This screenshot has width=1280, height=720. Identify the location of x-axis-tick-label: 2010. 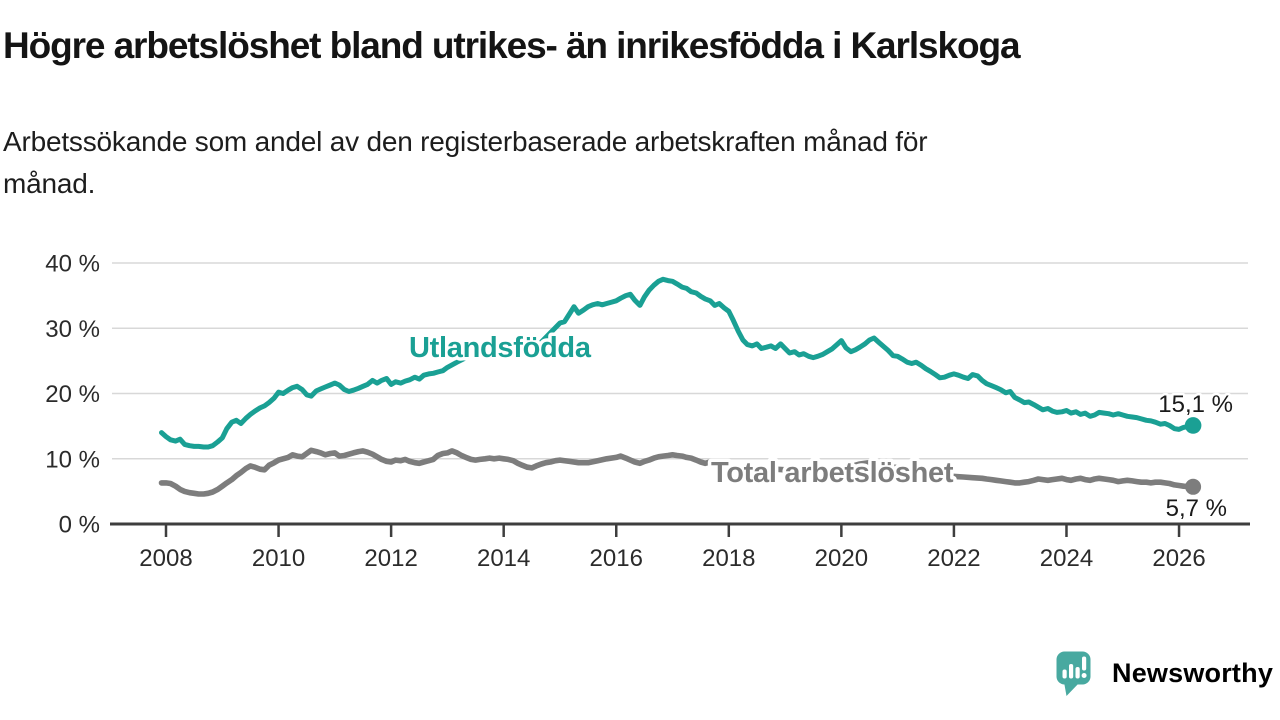
(278, 558).